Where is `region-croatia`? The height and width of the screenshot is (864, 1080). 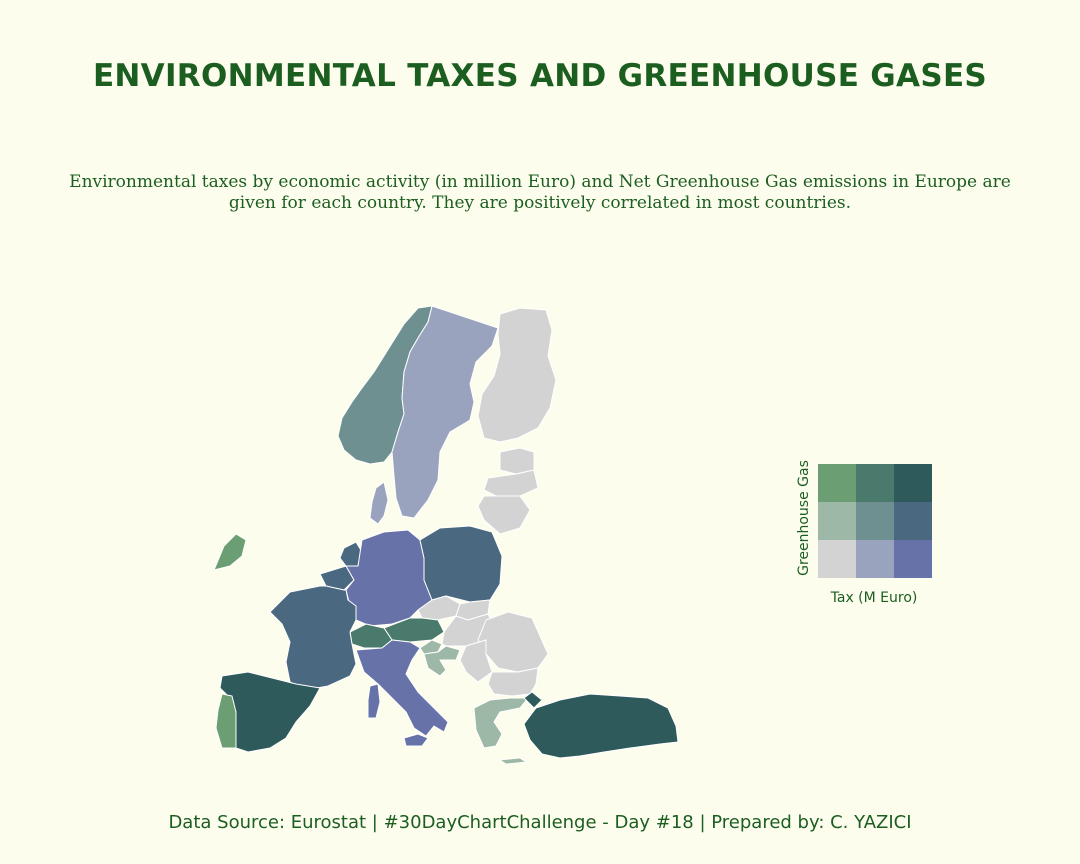
region-croatia is located at coordinates (442, 661).